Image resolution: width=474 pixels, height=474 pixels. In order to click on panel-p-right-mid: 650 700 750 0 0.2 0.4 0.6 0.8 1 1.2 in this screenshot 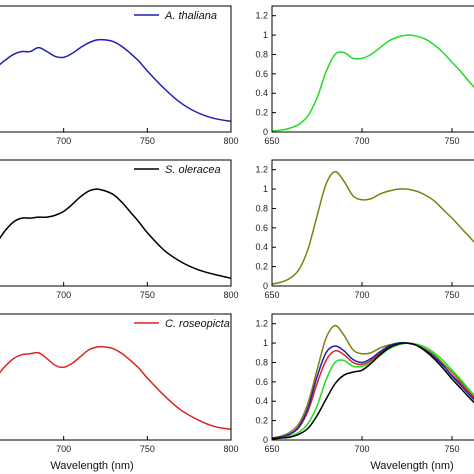, I will do `click(364, 229)`.